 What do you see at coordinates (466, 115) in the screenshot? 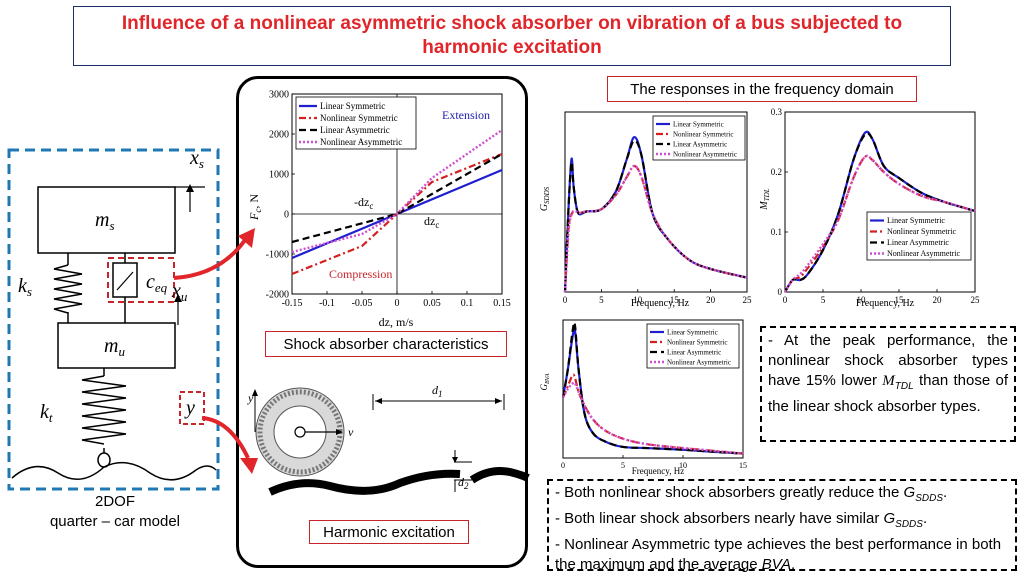
I see `extension-label: Extension` at bounding box center [466, 115].